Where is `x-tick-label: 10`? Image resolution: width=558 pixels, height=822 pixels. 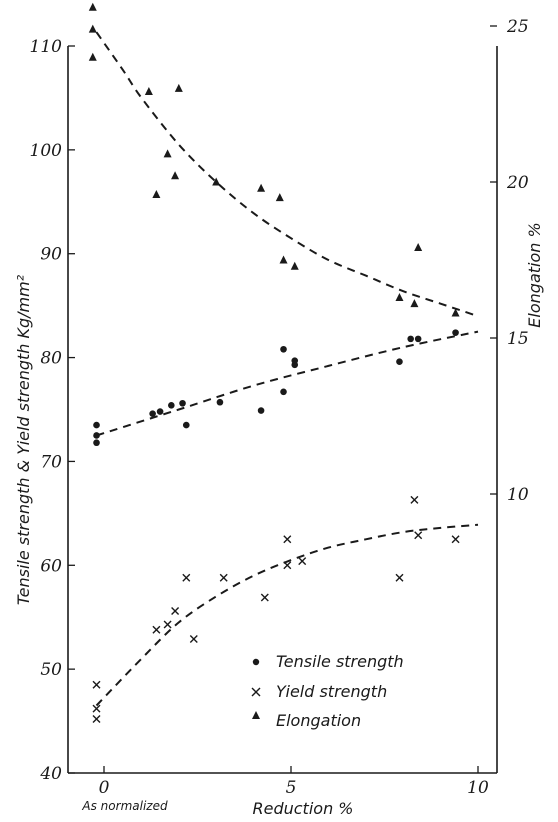
x-tick-label: 10 is located at coordinates (478, 788).